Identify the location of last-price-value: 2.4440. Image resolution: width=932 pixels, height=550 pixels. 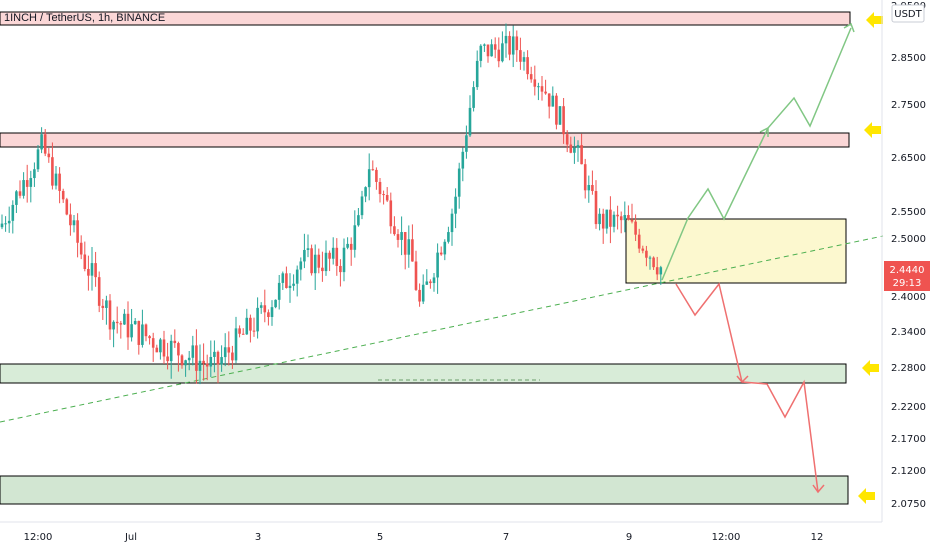
(907, 270).